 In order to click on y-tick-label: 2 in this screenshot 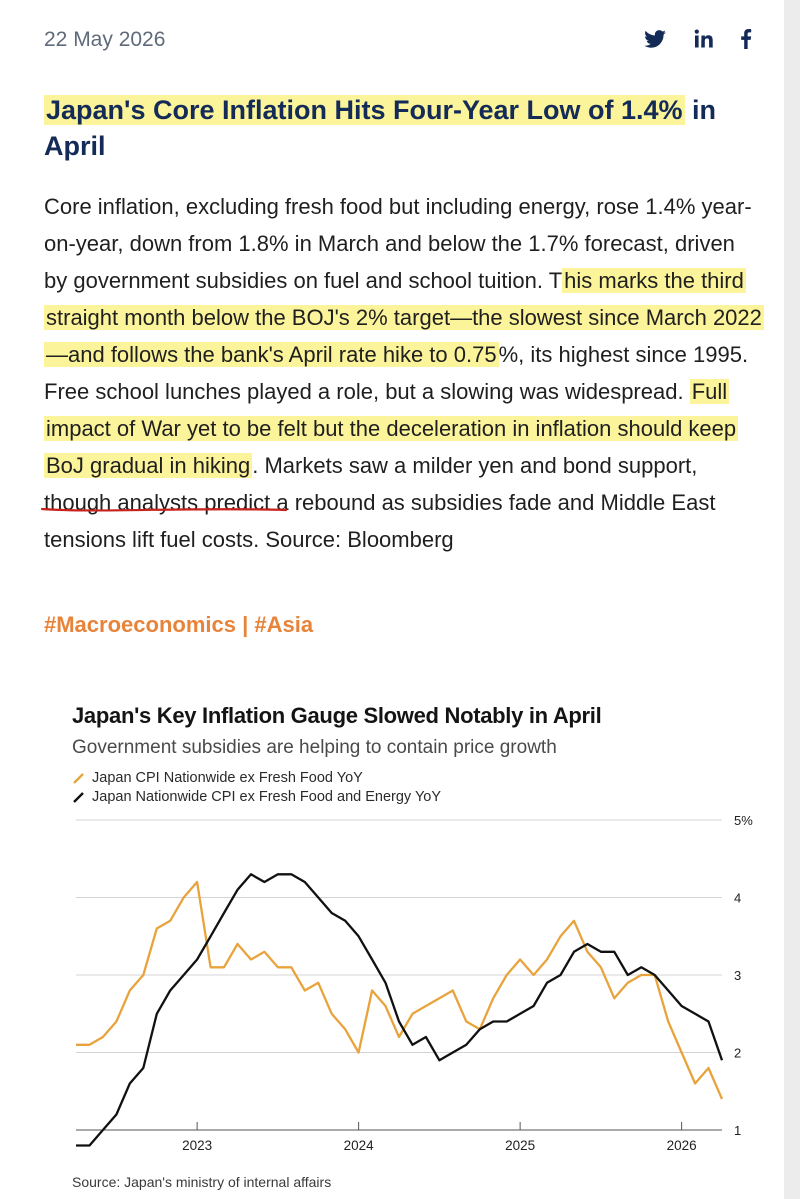, I will do `click(737, 1053)`.